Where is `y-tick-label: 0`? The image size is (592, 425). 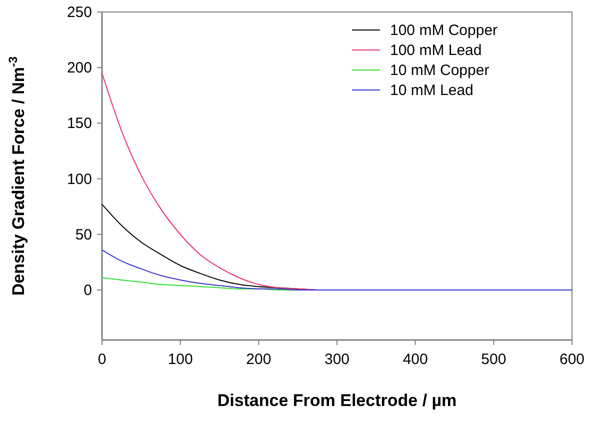 y-tick-label: 0 is located at coordinates (88, 290).